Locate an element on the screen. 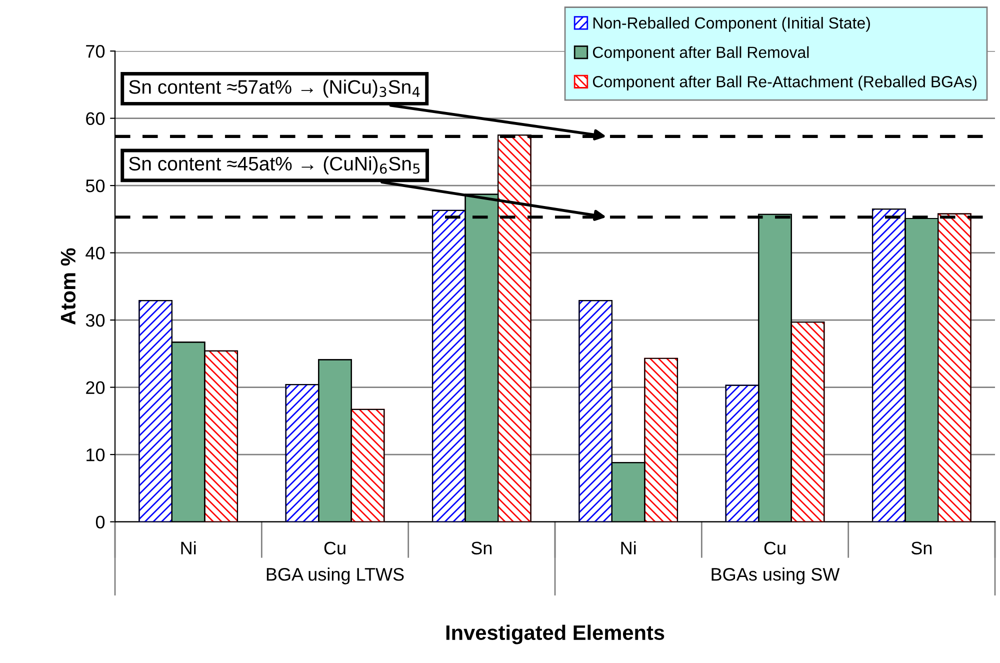 This screenshot has width=1000, height=663. text: BGAs using SW is located at coordinates (776, 576).